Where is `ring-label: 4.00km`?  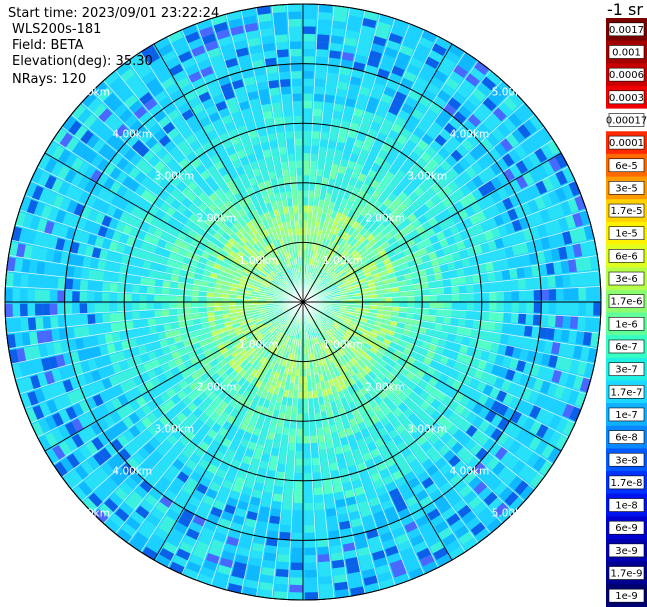
ring-label: 4.00km is located at coordinates (132, 134).